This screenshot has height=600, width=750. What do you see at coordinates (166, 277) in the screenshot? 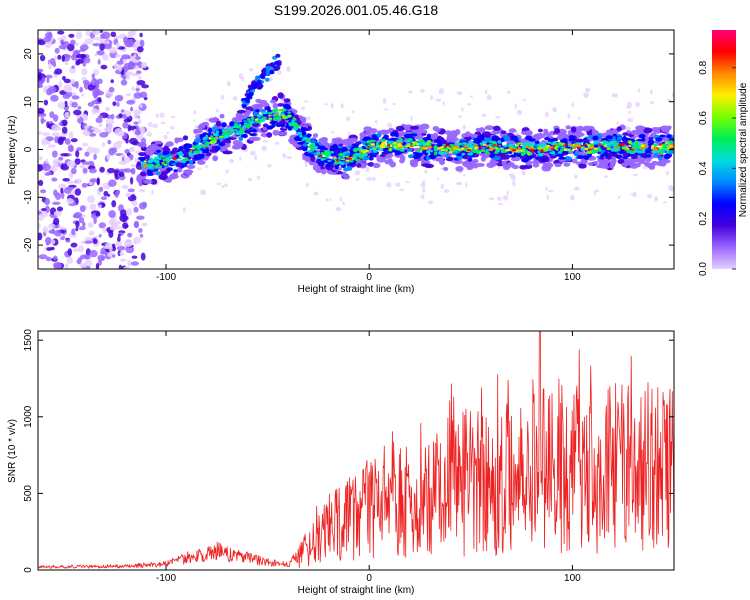
I see `x-tick-label: -100` at bounding box center [166, 277].